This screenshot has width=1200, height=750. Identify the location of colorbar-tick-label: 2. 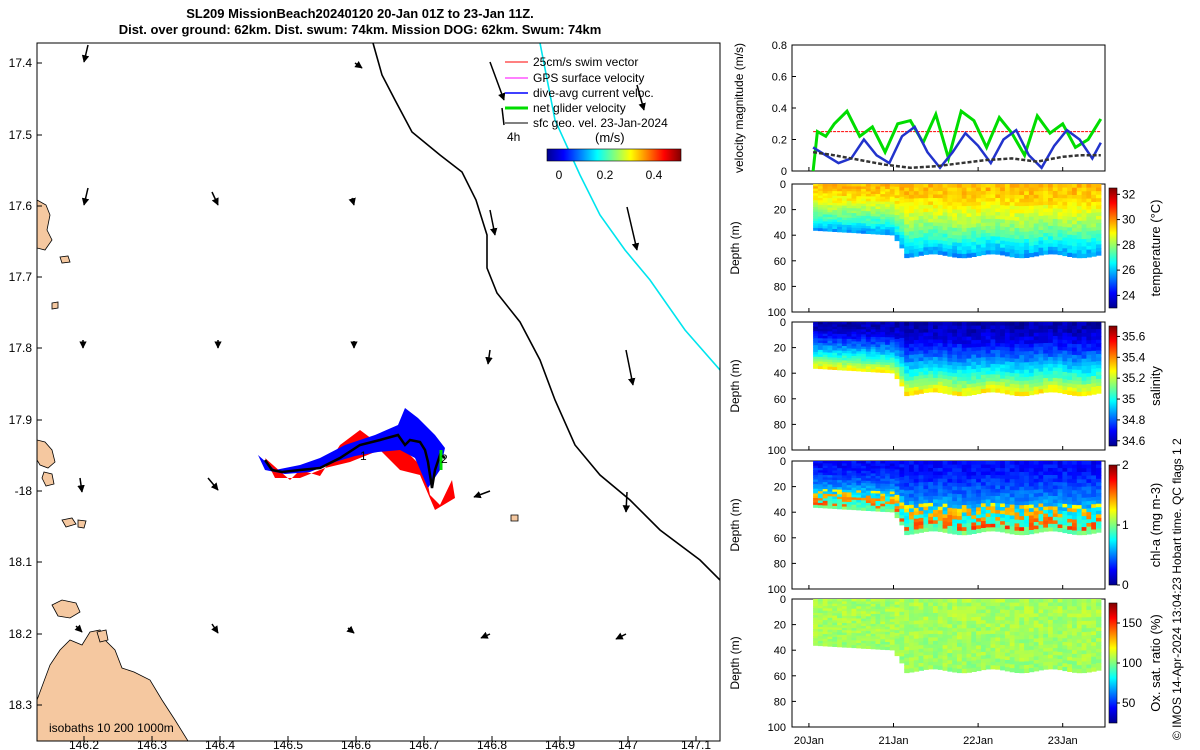
(1125, 465).